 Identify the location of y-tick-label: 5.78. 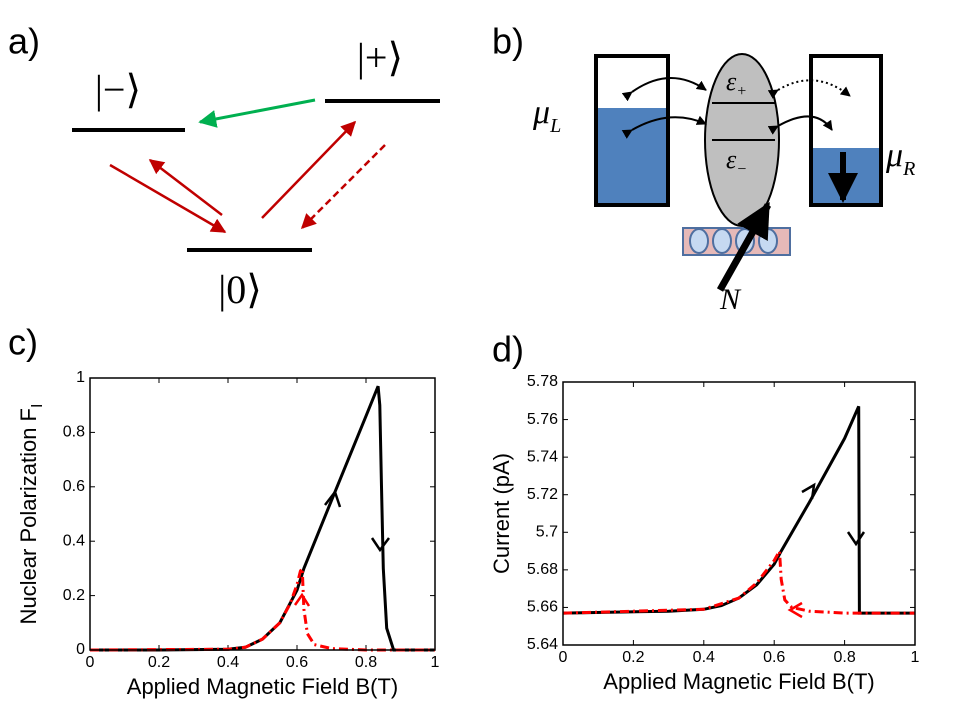
(542, 381).